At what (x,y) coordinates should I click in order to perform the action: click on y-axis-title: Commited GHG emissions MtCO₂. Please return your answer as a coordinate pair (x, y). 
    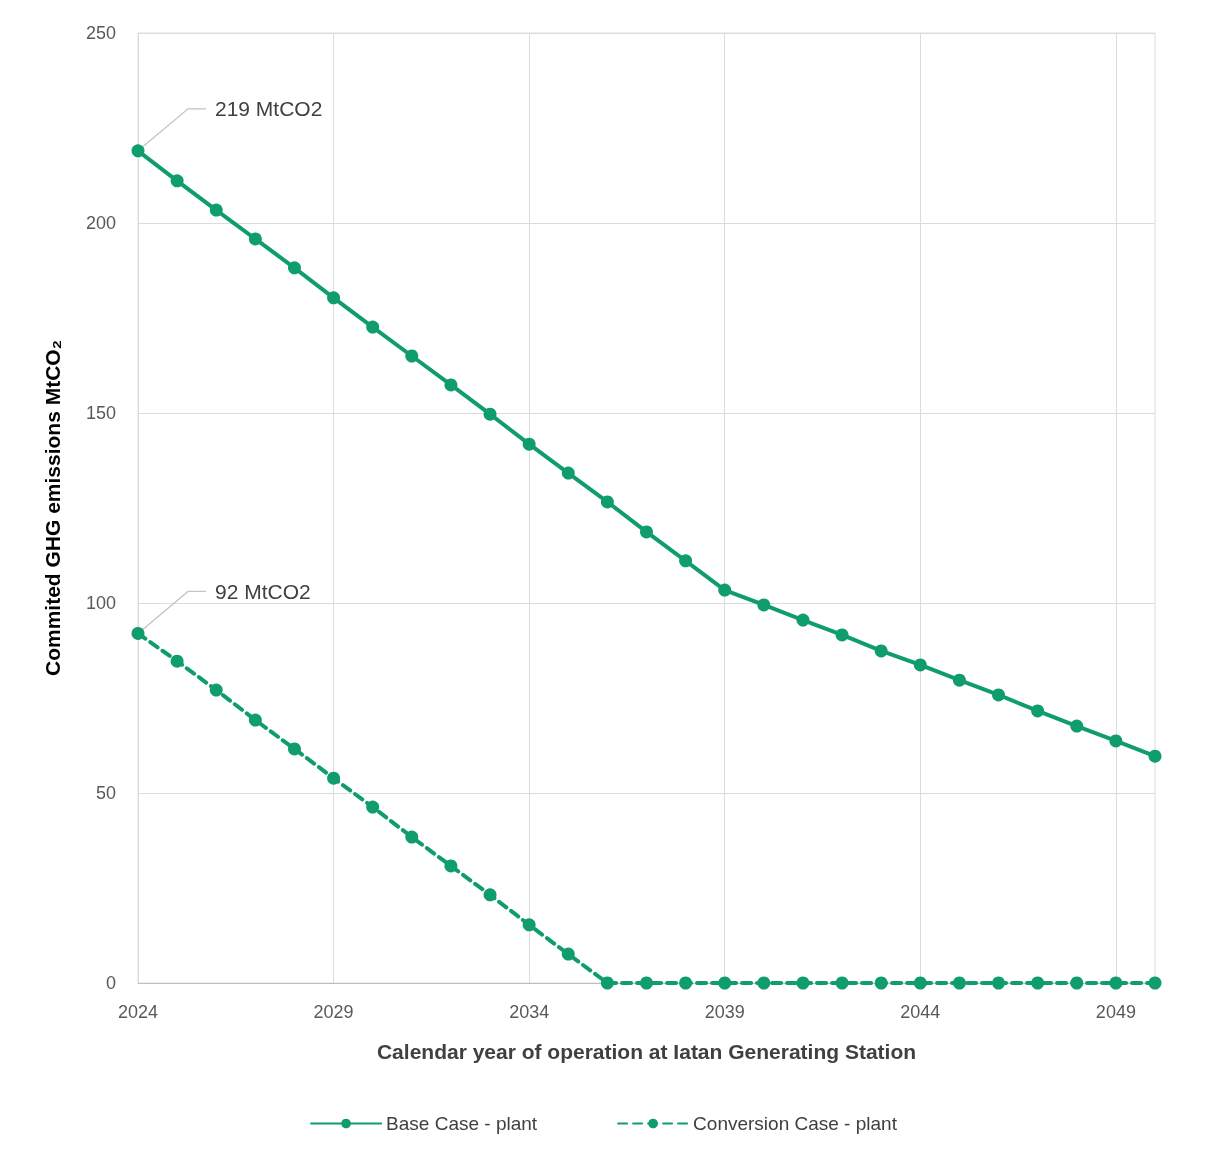
    Looking at the image, I should click on (52, 508).